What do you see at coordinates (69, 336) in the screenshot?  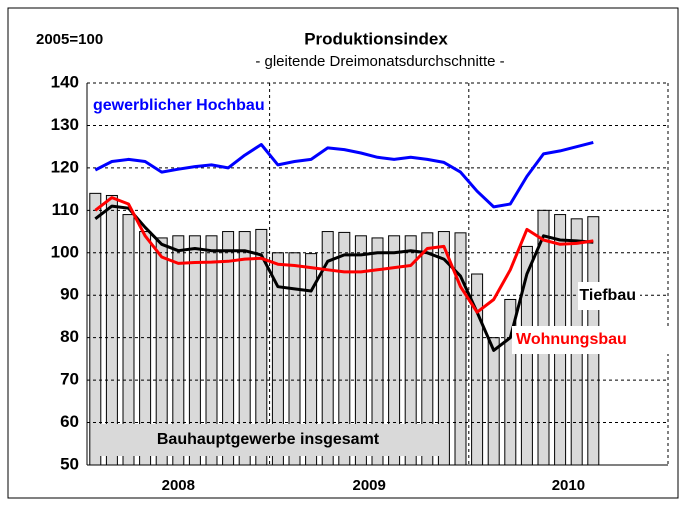 I see `y-tick-label: 80` at bounding box center [69, 336].